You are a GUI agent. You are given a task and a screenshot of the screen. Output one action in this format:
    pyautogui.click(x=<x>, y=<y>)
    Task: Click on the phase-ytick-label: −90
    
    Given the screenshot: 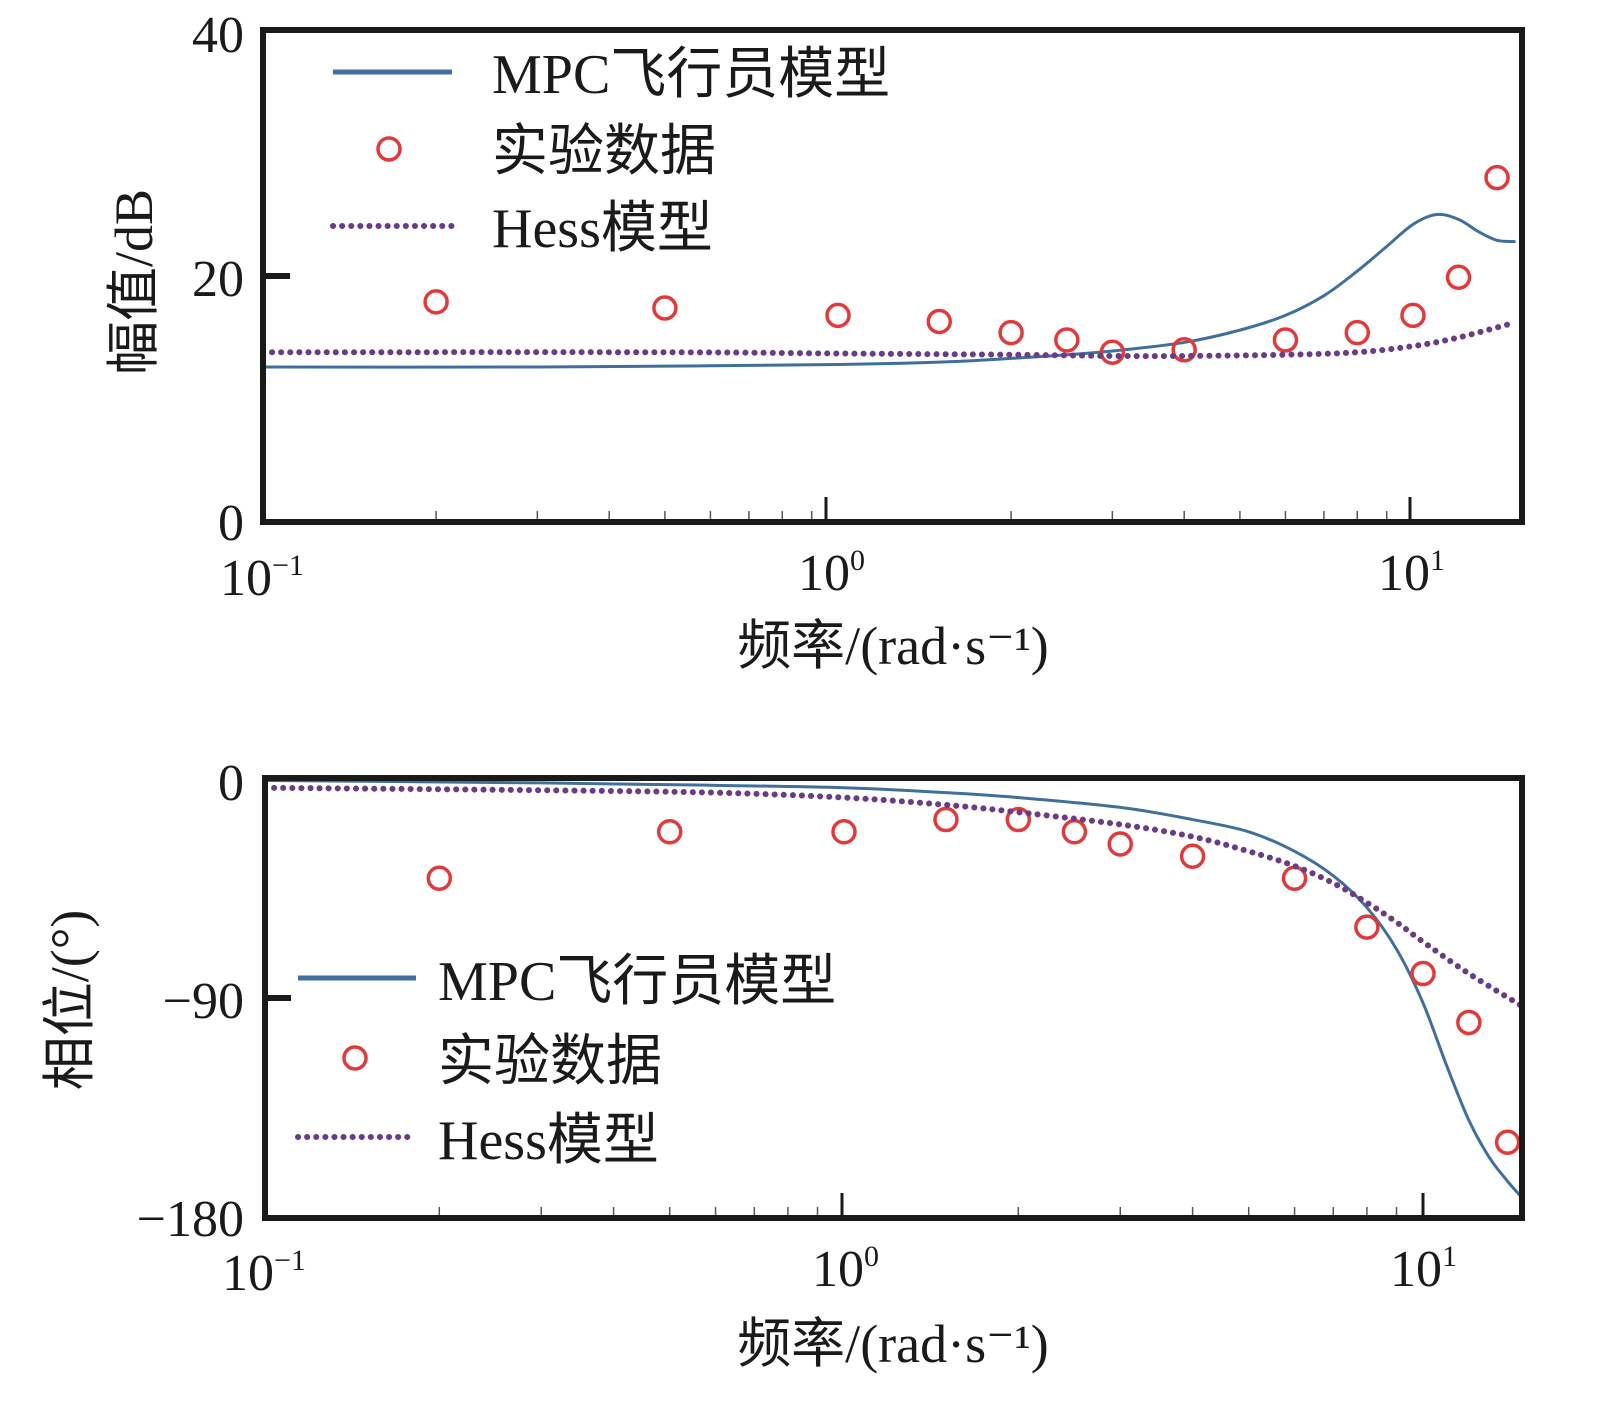 What is the action you would take?
    pyautogui.click(x=203, y=1001)
    